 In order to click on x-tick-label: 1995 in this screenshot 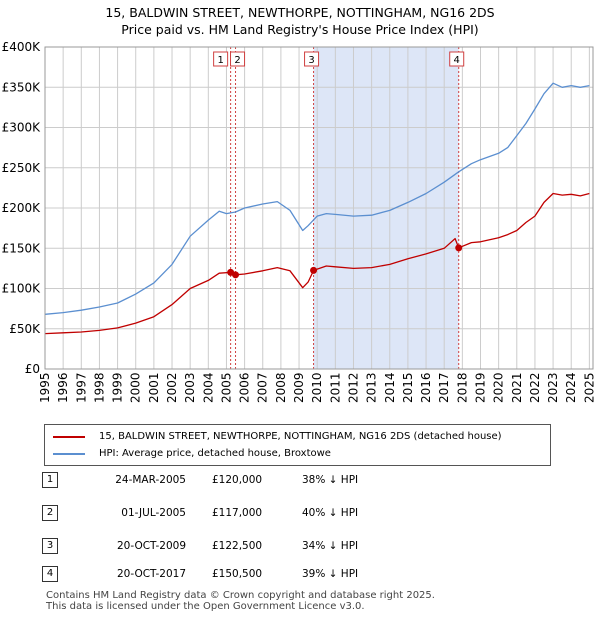, I will do `click(45, 387)`.